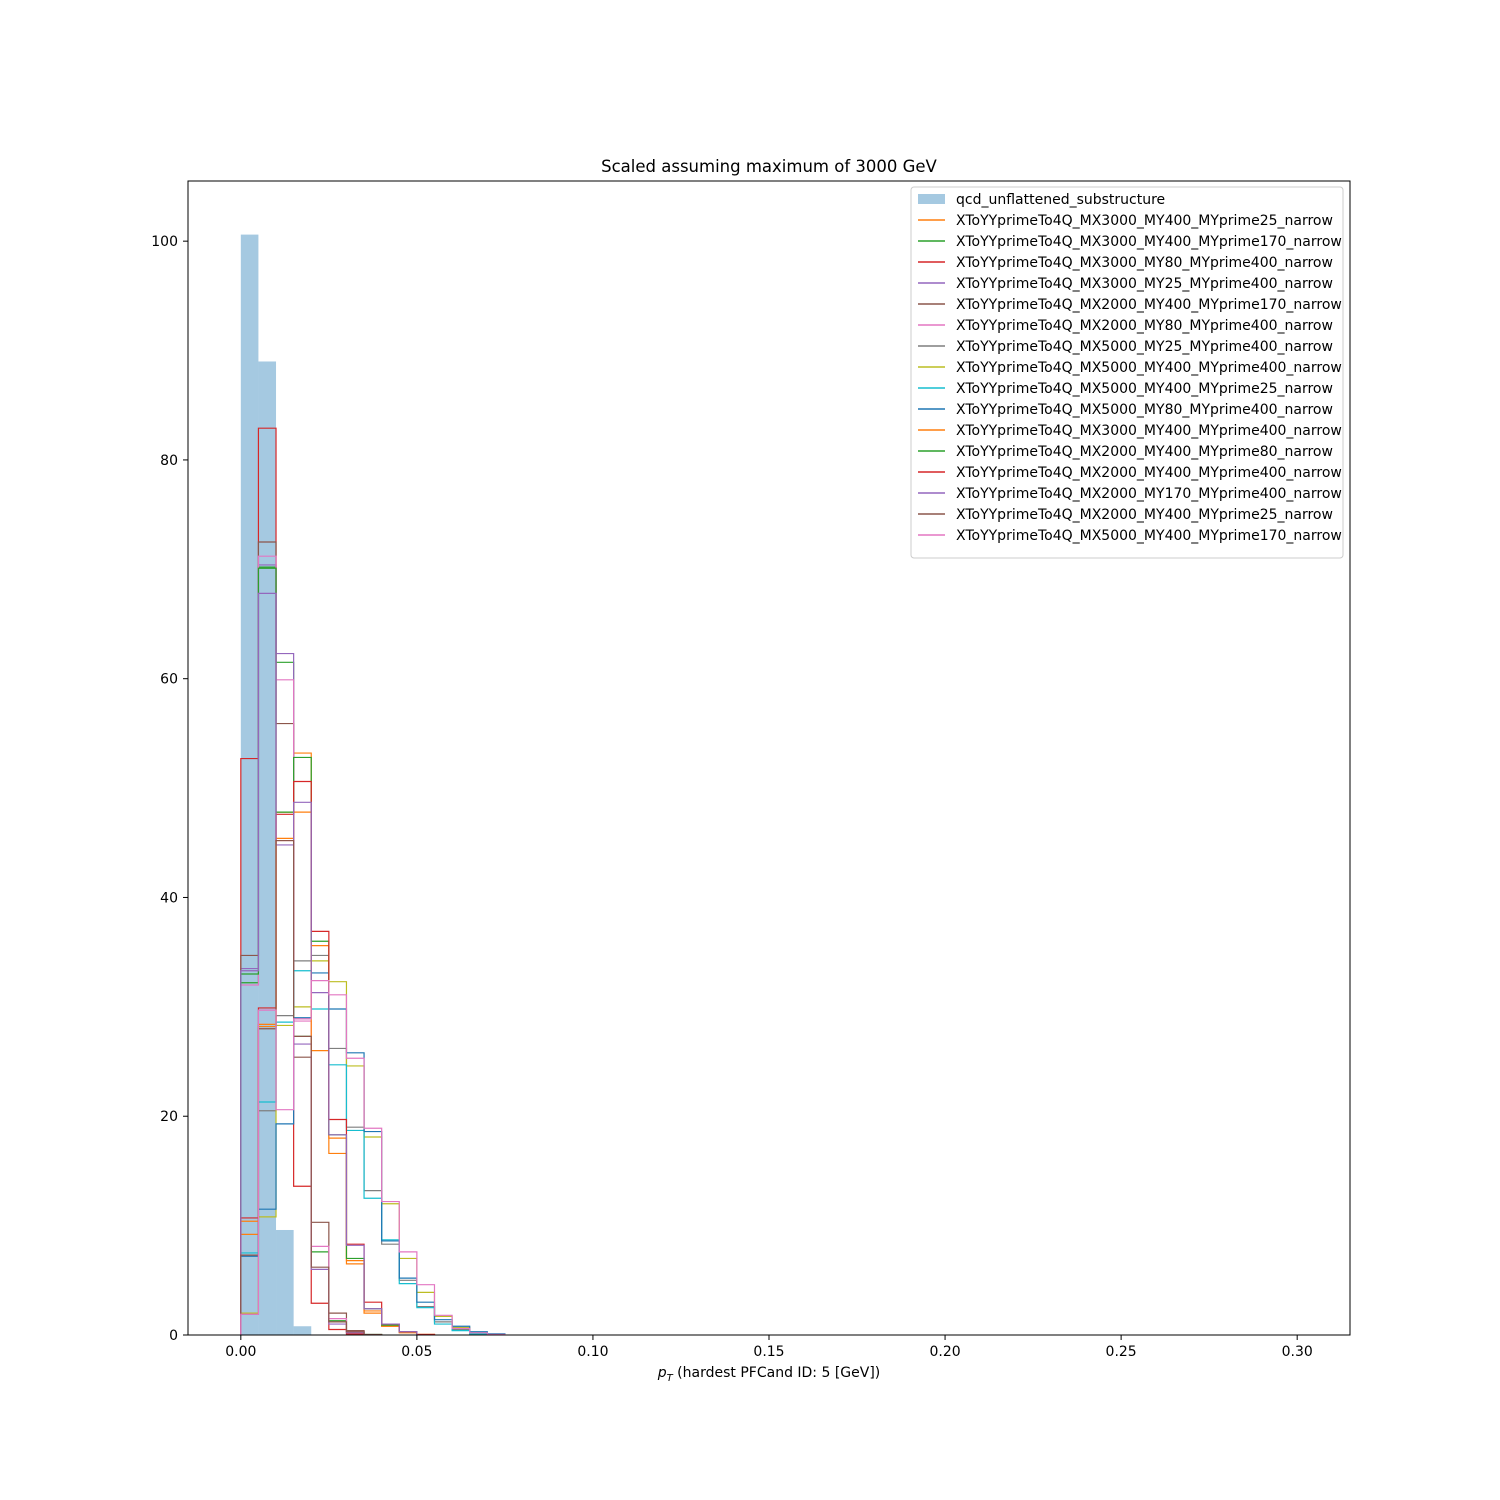 The height and width of the screenshot is (1500, 1500). Describe the element at coordinates (592, 1352) in the screenshot. I see `x-tick-label-2: 0.10` at that location.